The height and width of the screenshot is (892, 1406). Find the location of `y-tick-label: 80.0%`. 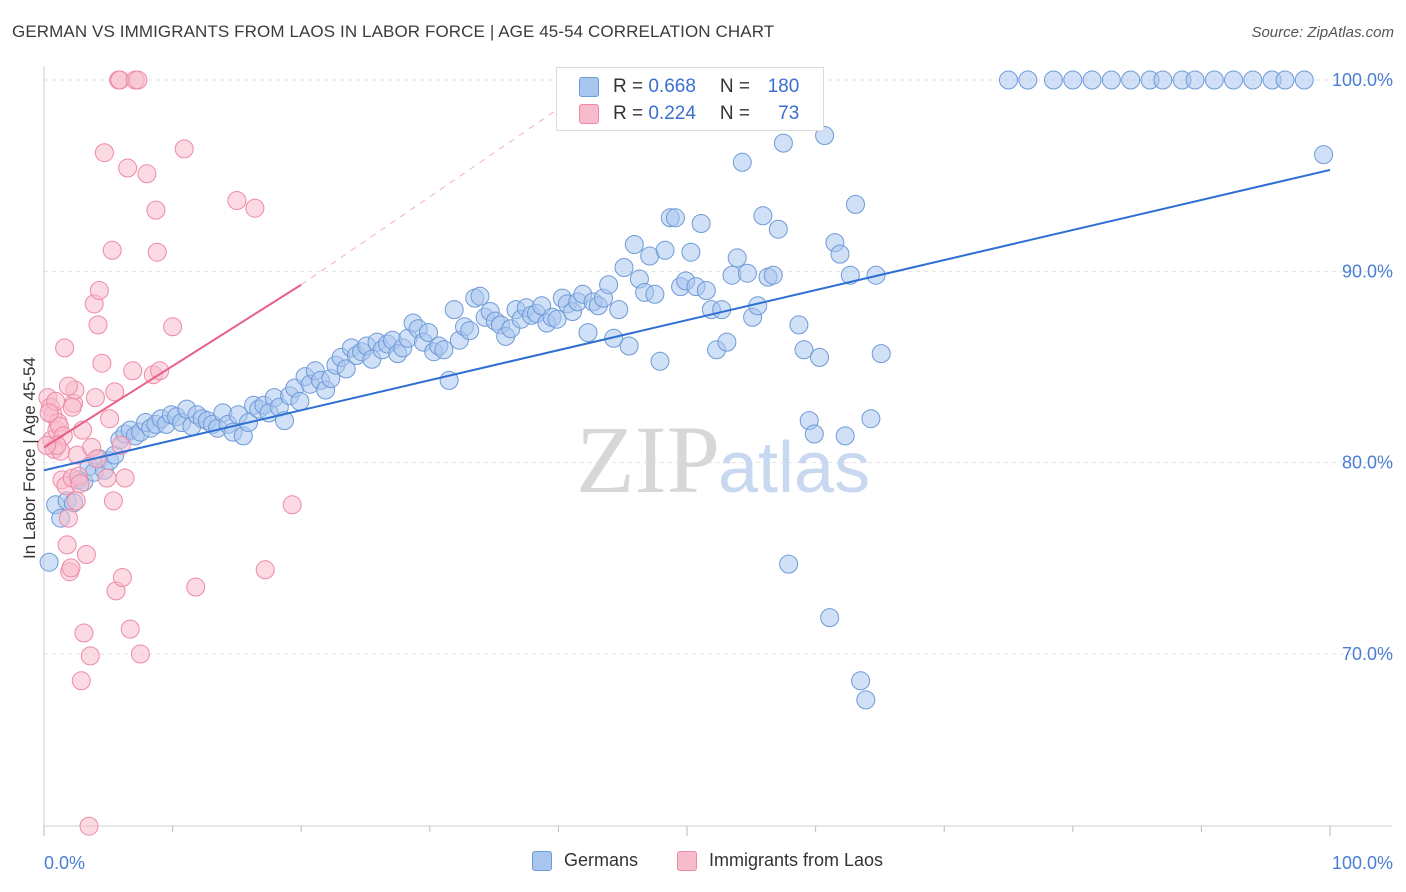

y-tick-label: 80.0% is located at coordinates (1367, 463).